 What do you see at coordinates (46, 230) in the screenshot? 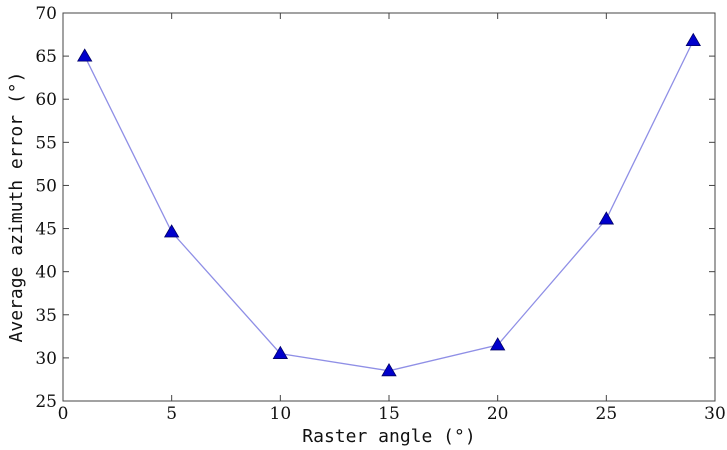
I see `y-tick-label: 45` at bounding box center [46, 230].